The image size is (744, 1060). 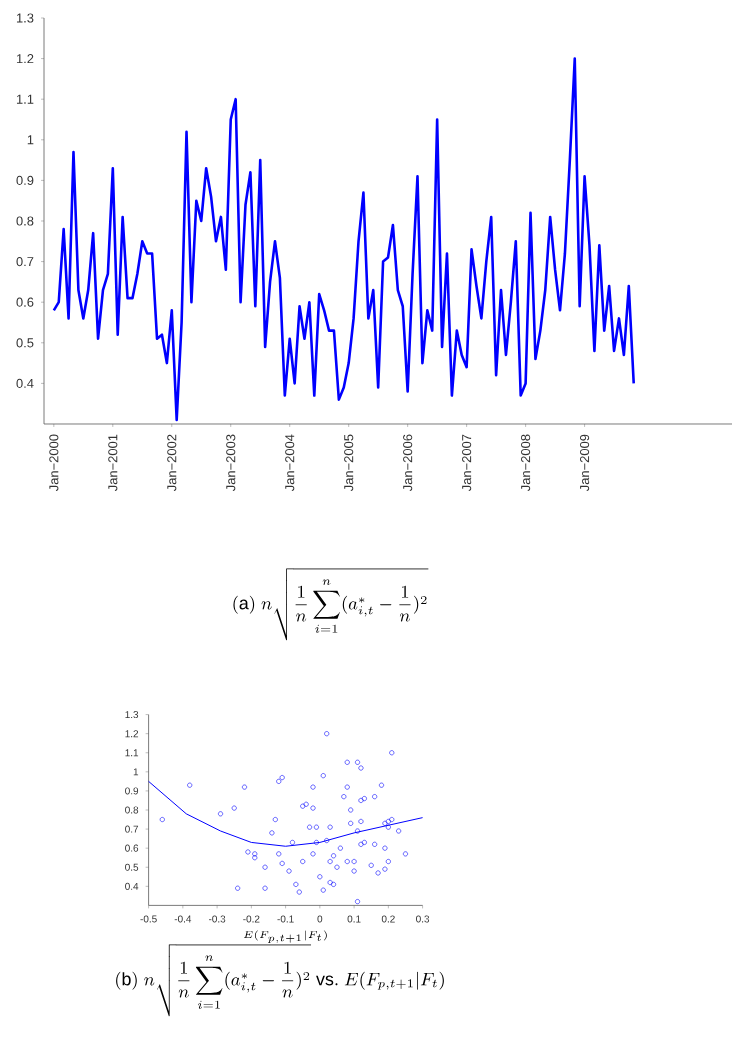 What do you see at coordinates (280, 980) in the screenshot?
I see `text: $\mathrm{(b)}\; n\sqrt{\frac{1}{n}\sum_{i=1}^{n}(a^{*}_{i,t}-\frac{1}{n})^{2}}\ \mathrm{vs.}\ E(F_{p,t+1}|F_{t})$` at bounding box center [280, 980].